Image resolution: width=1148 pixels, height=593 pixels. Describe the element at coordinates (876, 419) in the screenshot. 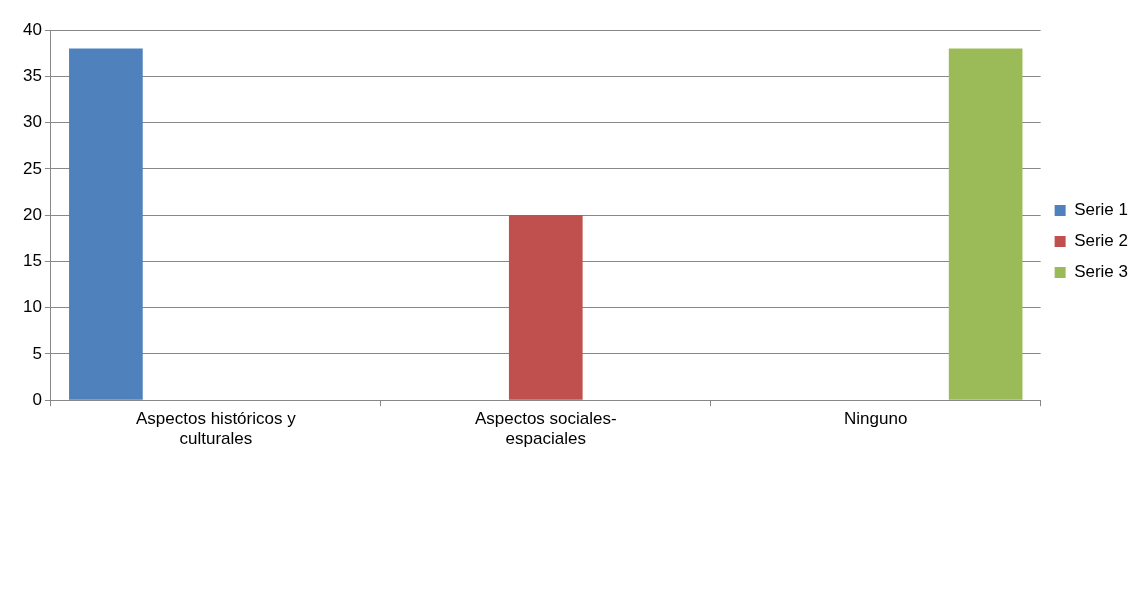

I see `x-tick-label: Ninguno` at that location.